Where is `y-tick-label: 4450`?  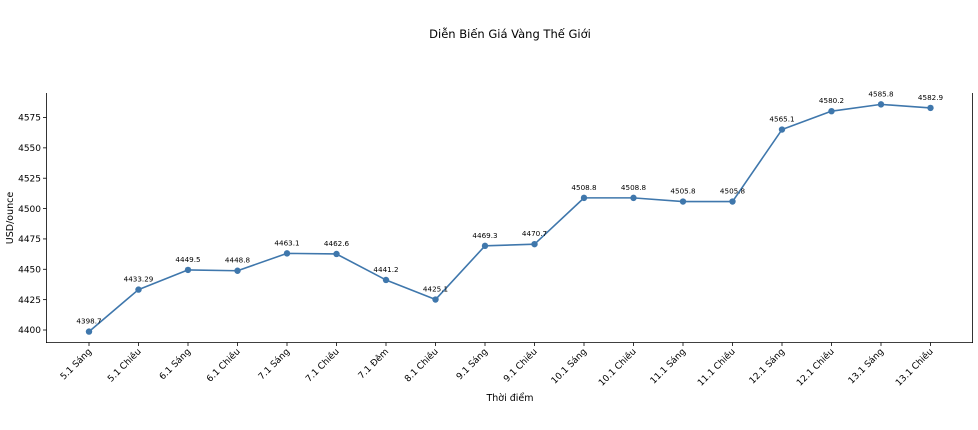
y-tick-label: 4450 is located at coordinates (29, 270).